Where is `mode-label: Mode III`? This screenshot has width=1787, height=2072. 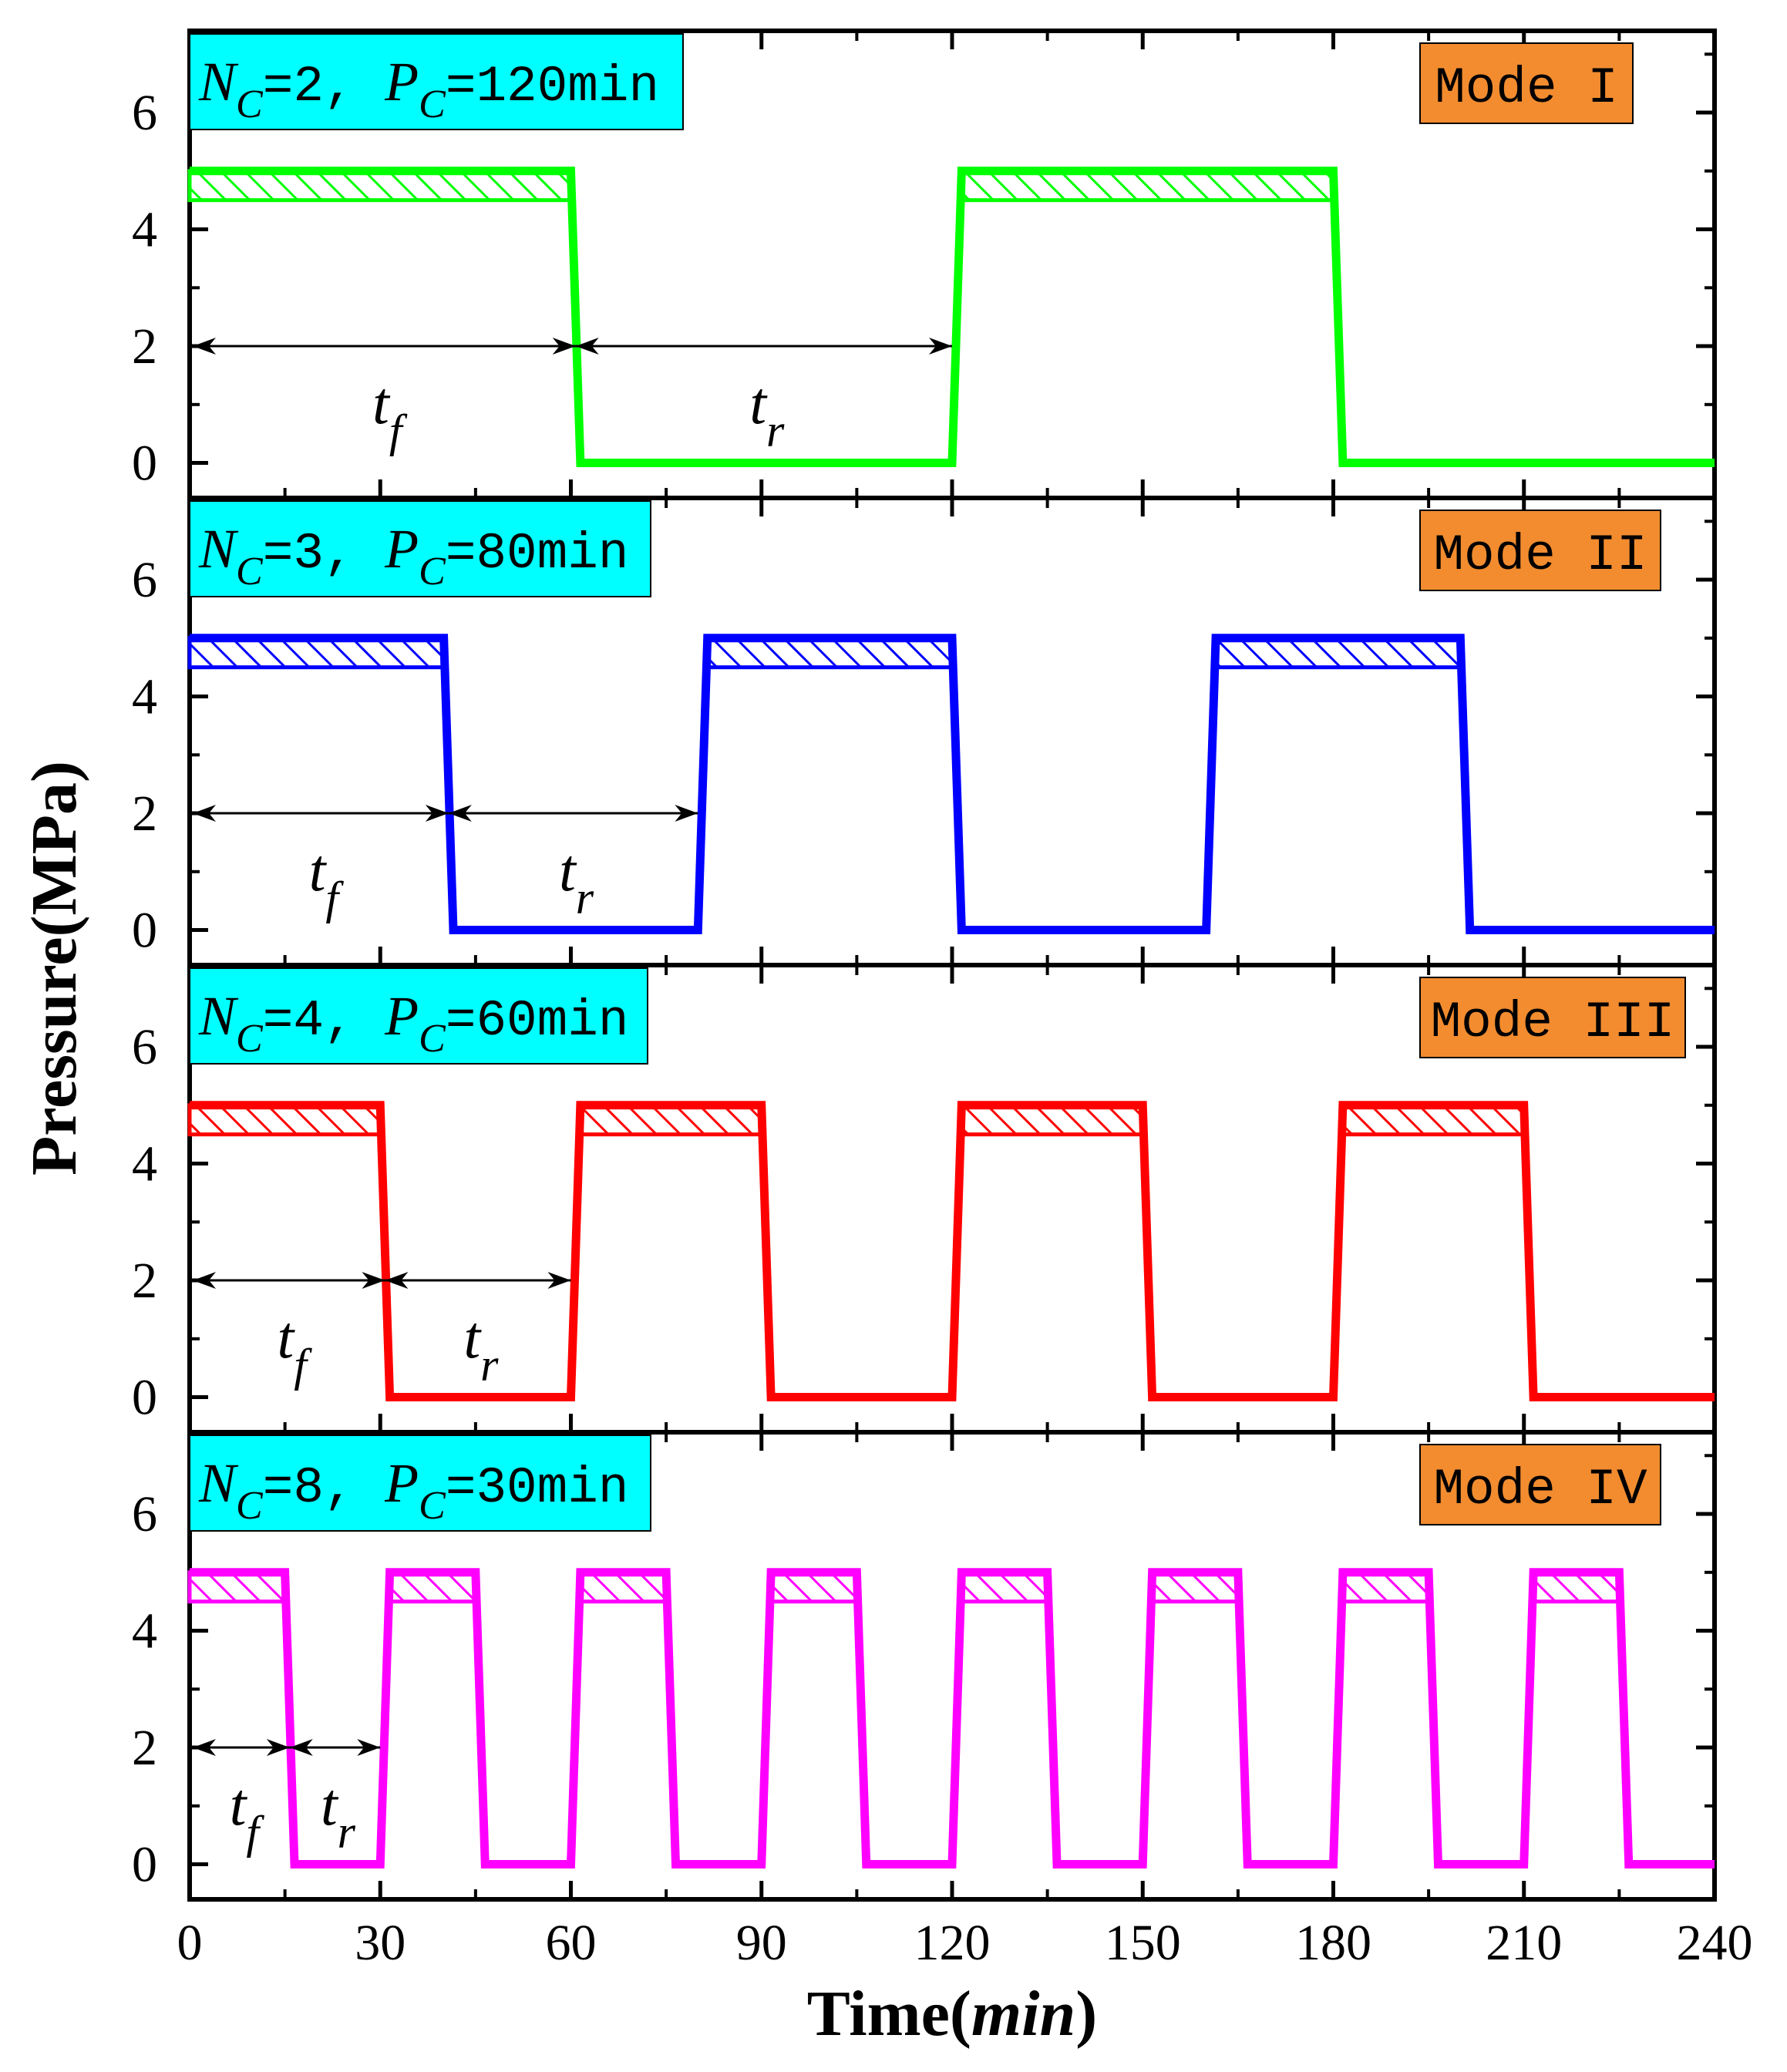
mode-label: Mode III is located at coordinates (1553, 1022).